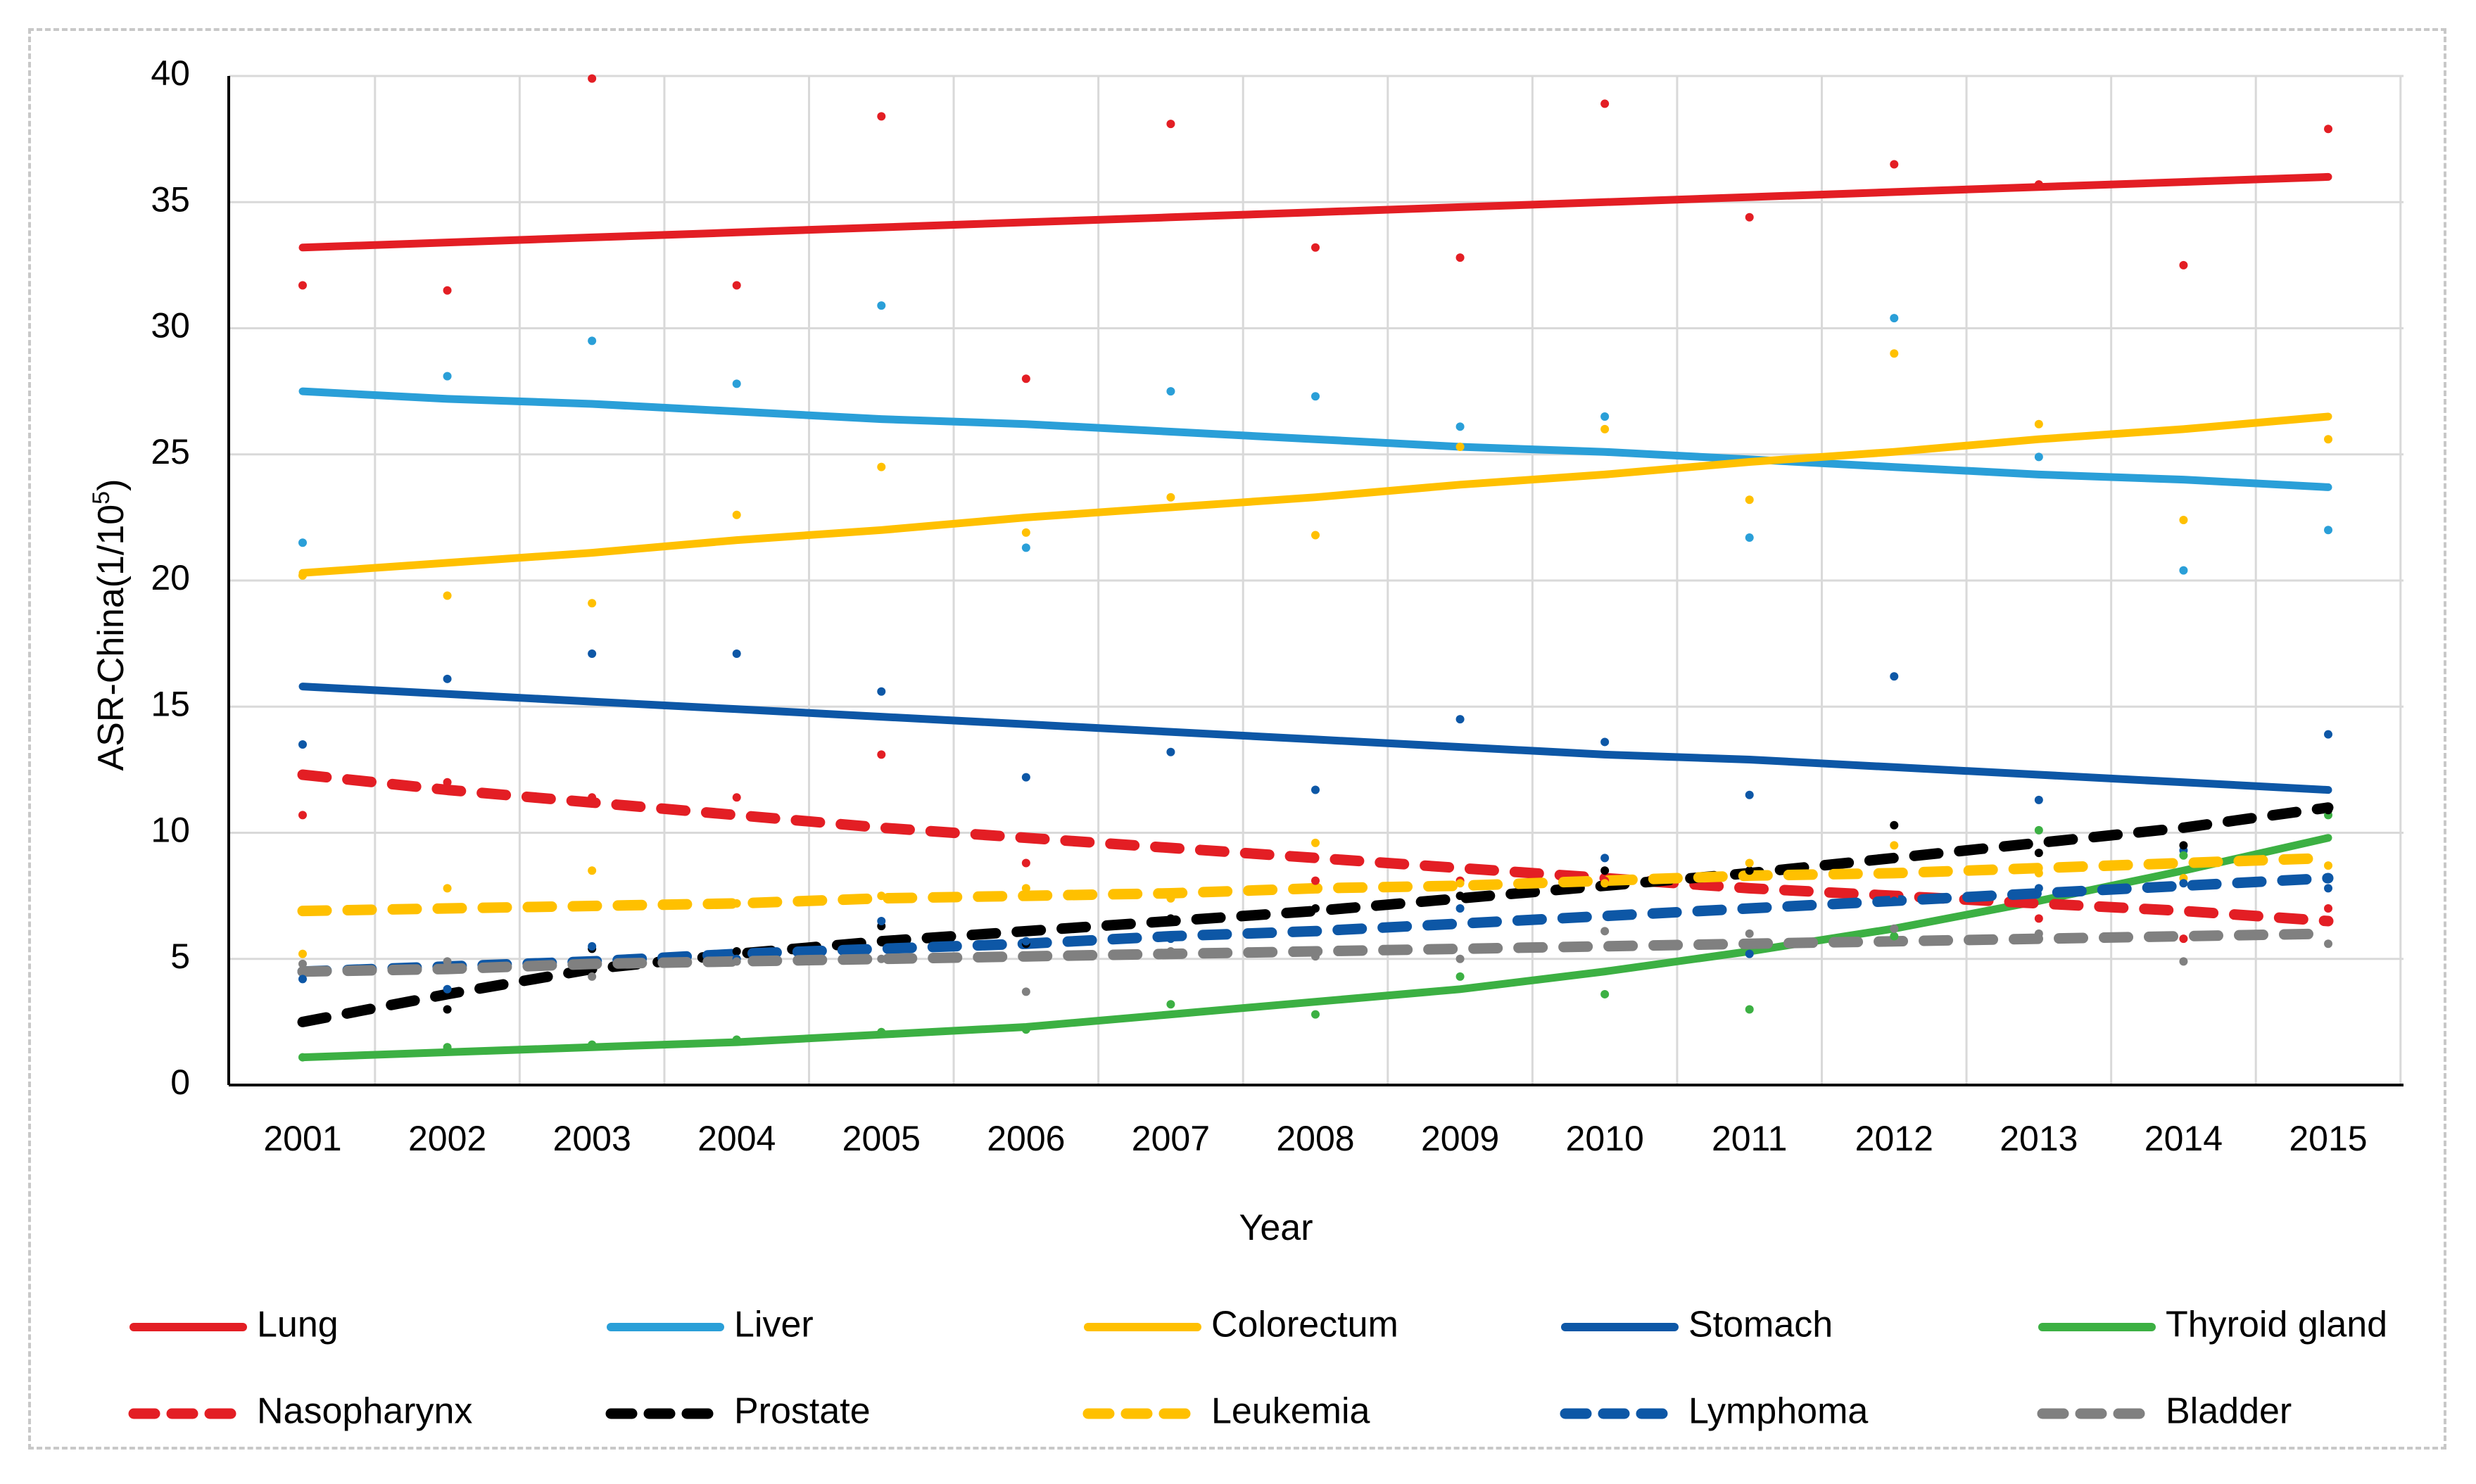 Image resolution: width=2476 pixels, height=1484 pixels. What do you see at coordinates (1697, 1325) in the screenshot?
I see `legend-item-stomach: Stomach` at bounding box center [1697, 1325].